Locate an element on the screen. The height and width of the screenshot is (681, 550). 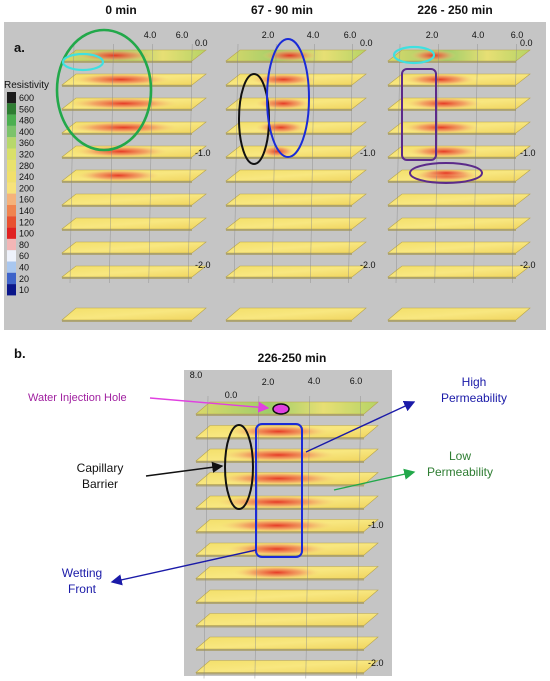
y-axis-label: 0.0 is located at coordinates (526, 43).